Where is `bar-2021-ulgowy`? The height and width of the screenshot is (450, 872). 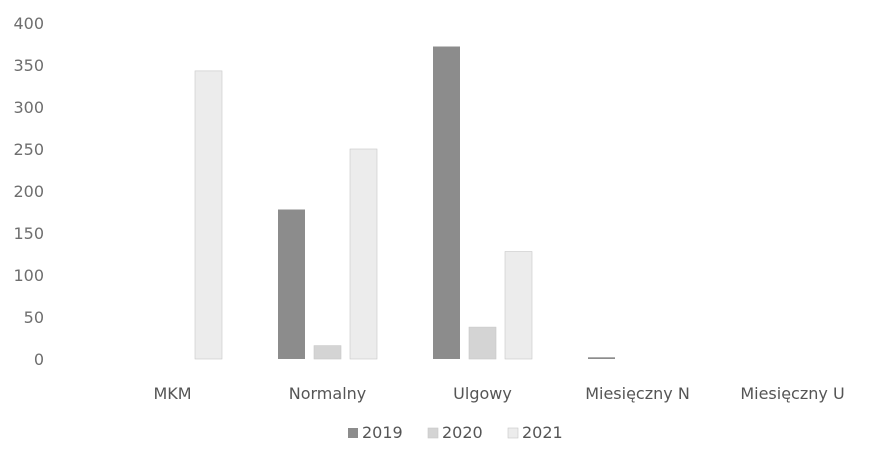
bar-2021-ulgowy is located at coordinates (518, 305).